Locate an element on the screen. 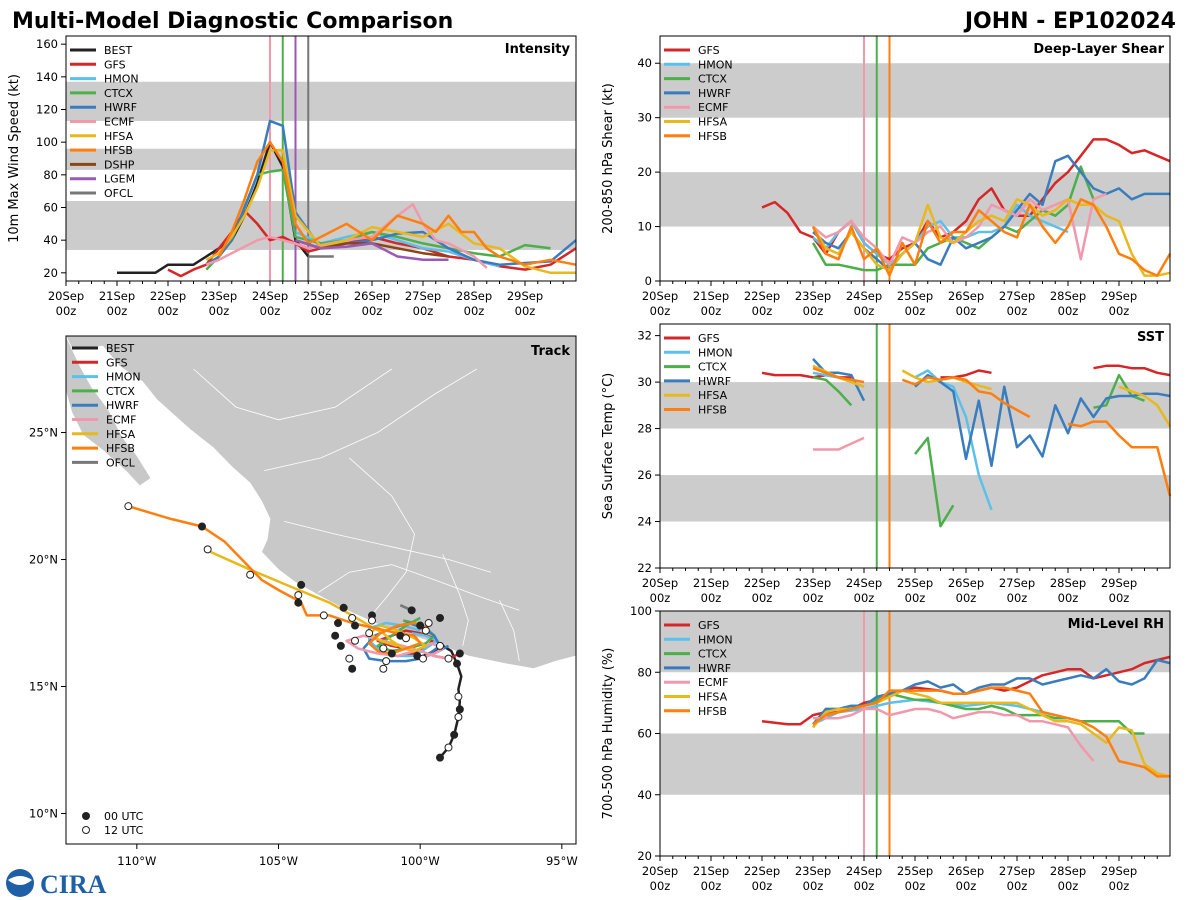 The image size is (1200, 900). logo-swoosh is located at coordinates (20, 880).